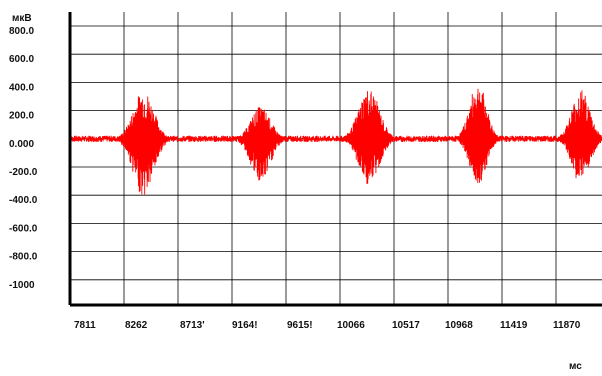 The image size is (602, 376). What do you see at coordinates (23, 228) in the screenshot?
I see `y-tick-label: -600.0` at bounding box center [23, 228].